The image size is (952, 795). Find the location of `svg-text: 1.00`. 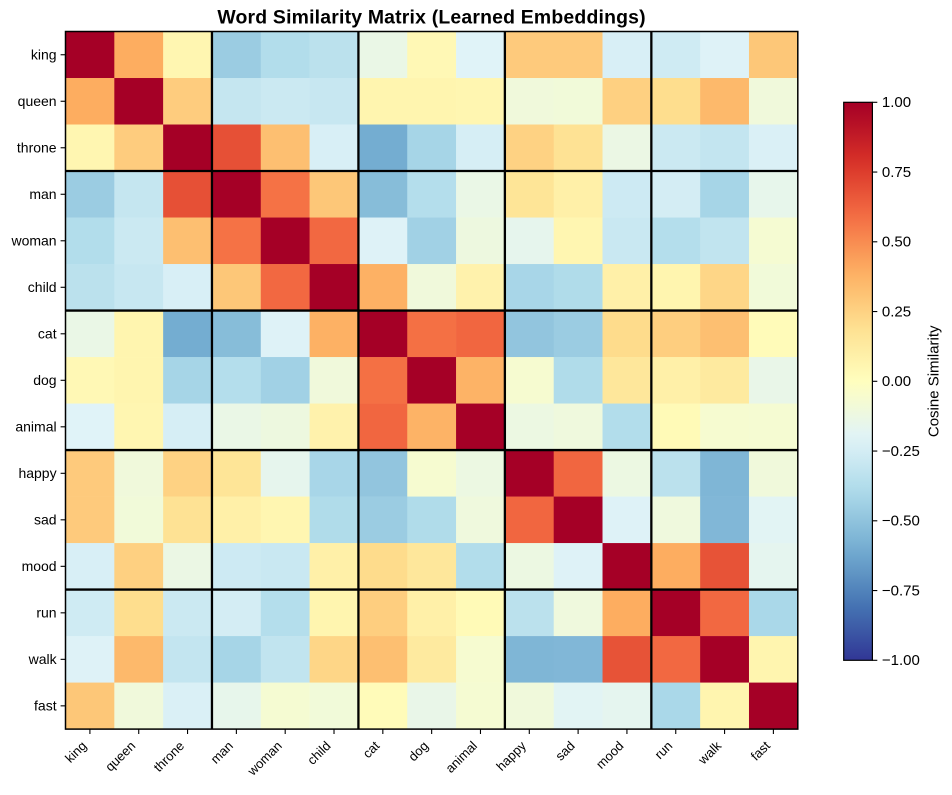

svg-text: 1.00 is located at coordinates (896, 102).